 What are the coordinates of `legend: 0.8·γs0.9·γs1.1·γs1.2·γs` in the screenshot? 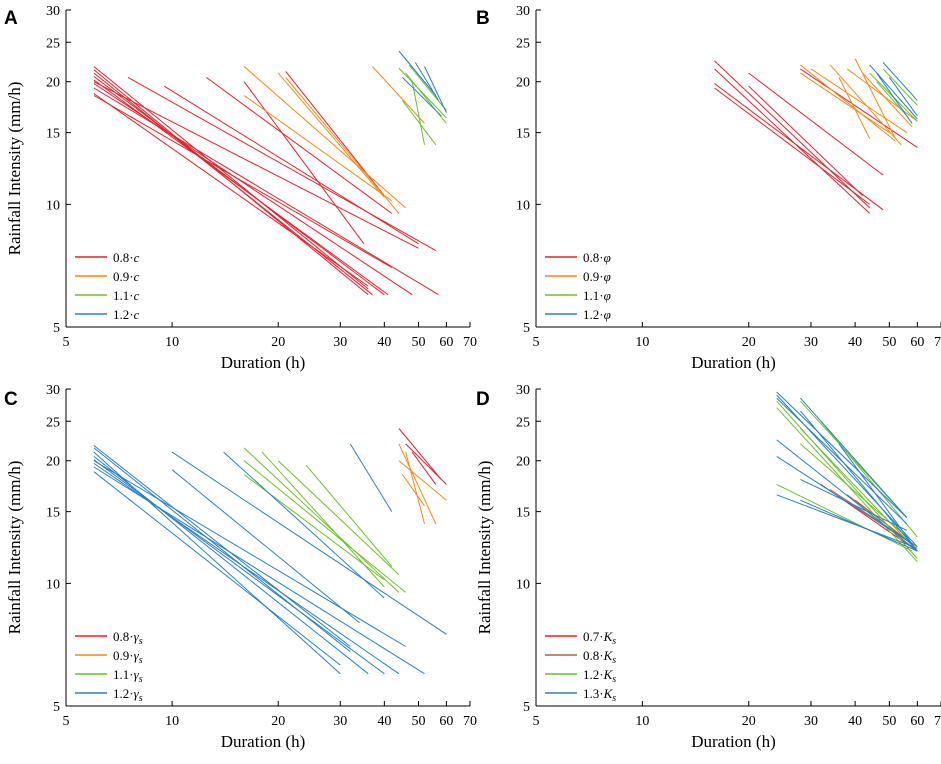 It's located at (109, 666).